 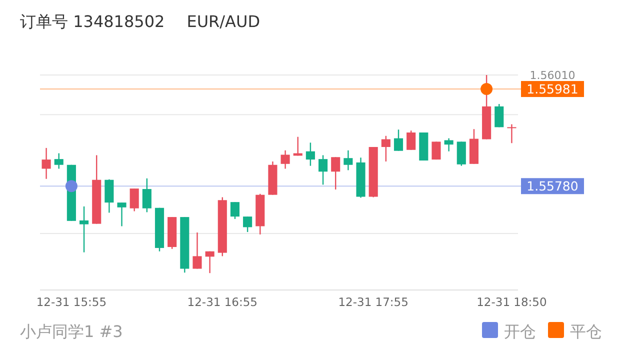 I want to click on y-tick-label: 1.55780, so click(x=552, y=186).